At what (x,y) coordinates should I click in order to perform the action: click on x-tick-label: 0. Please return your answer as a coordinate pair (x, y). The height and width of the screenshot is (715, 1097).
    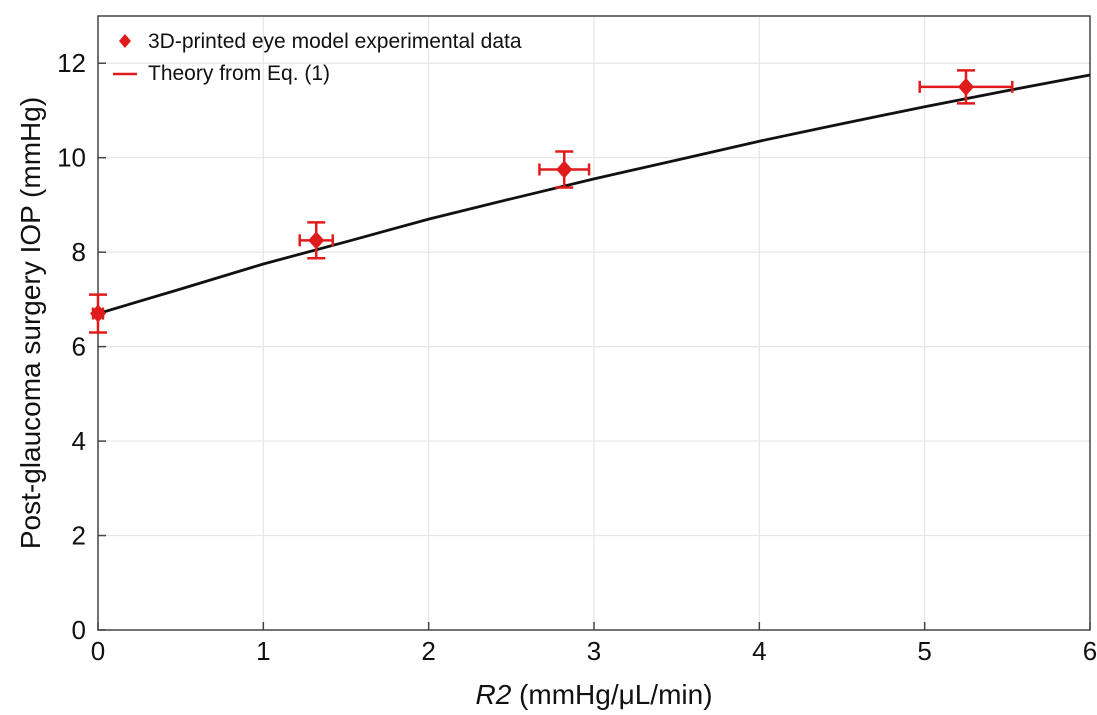
    Looking at the image, I should click on (98, 651).